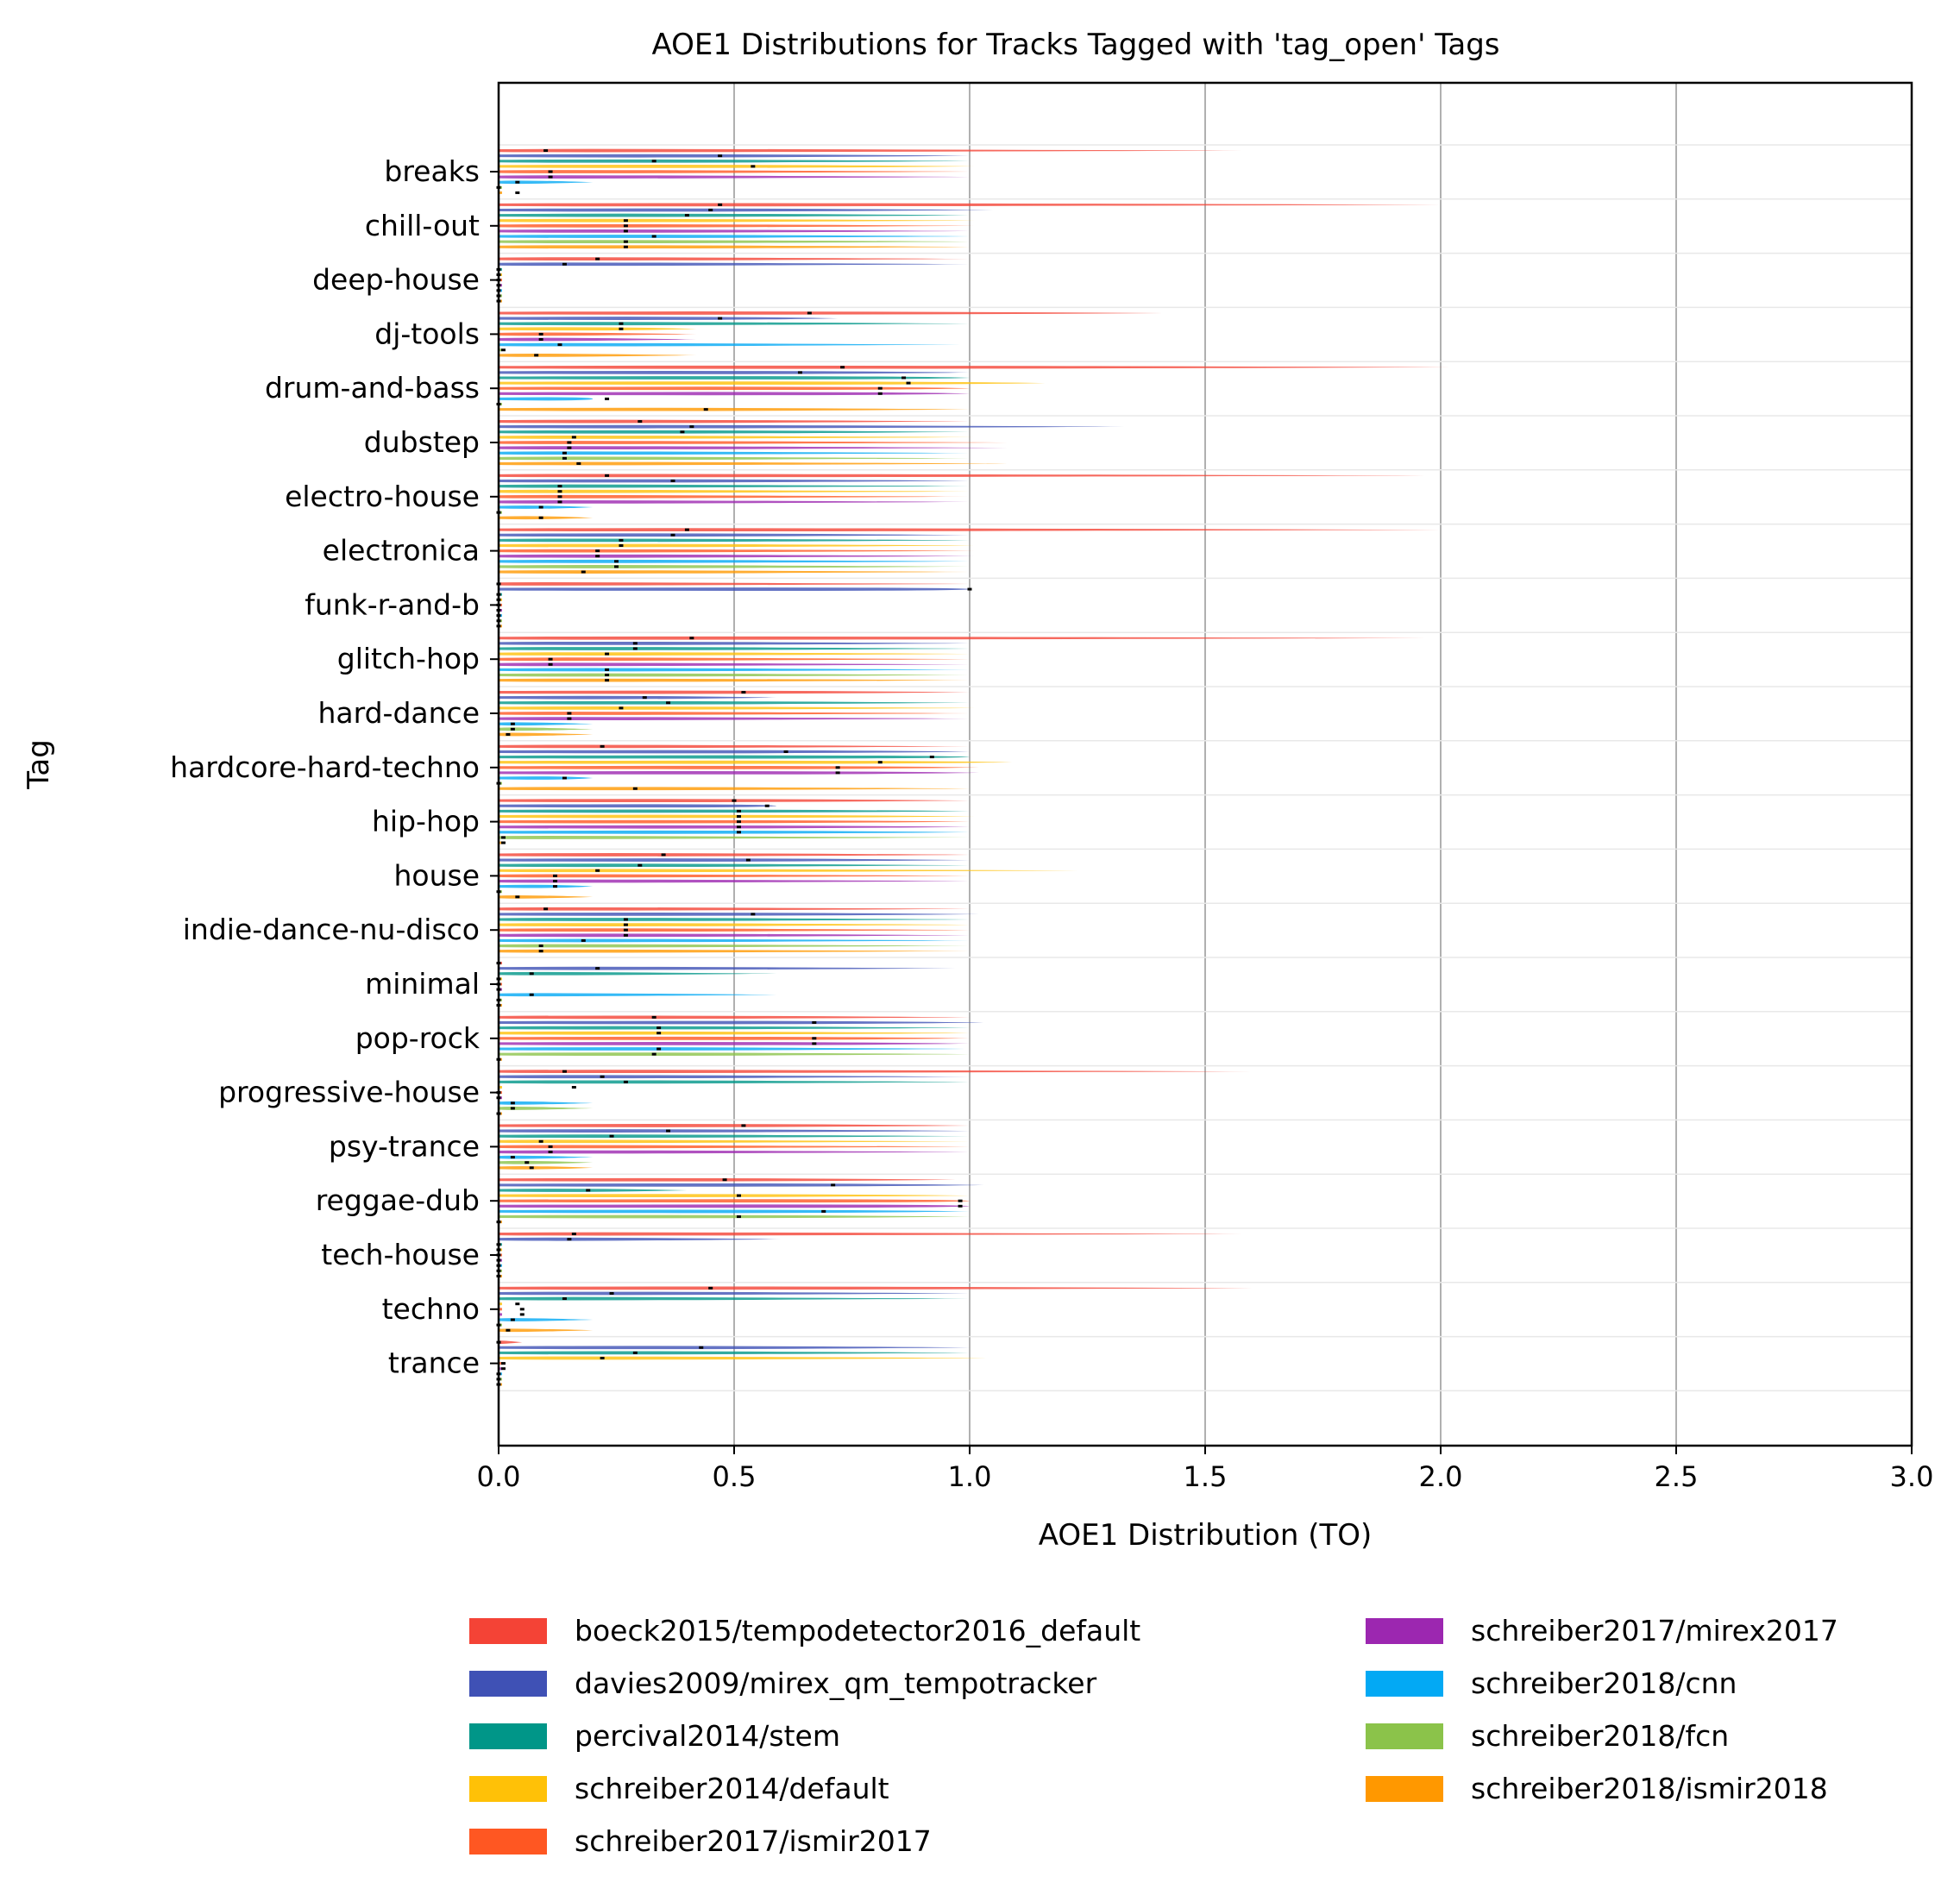 The image size is (1960, 1889). I want to click on x-axis-ticks: 0.0 0.5 1.0 1.5 2.0 2.5 3.0, so click(1205, 1469).